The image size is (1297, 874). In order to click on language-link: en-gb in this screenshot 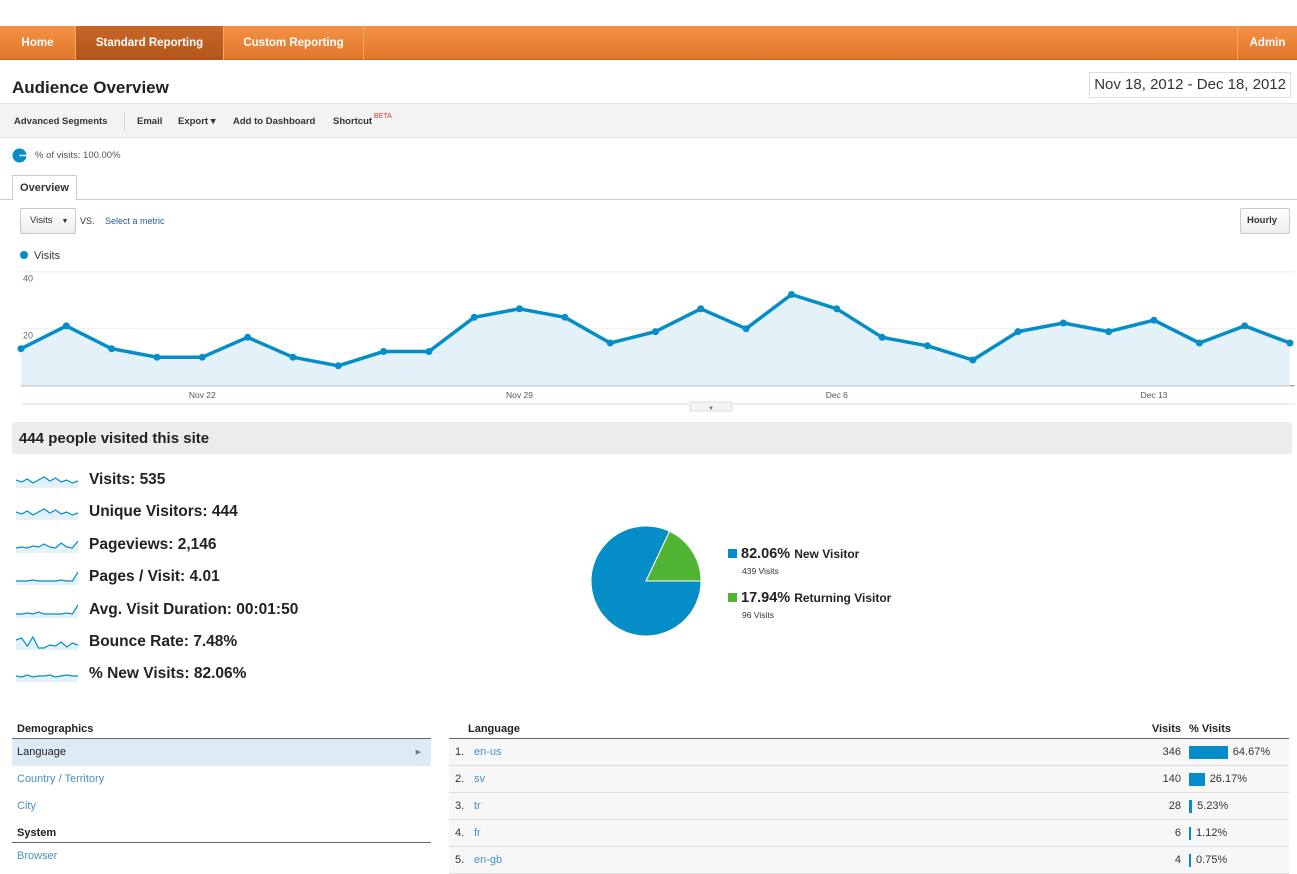, I will do `click(488, 860)`.